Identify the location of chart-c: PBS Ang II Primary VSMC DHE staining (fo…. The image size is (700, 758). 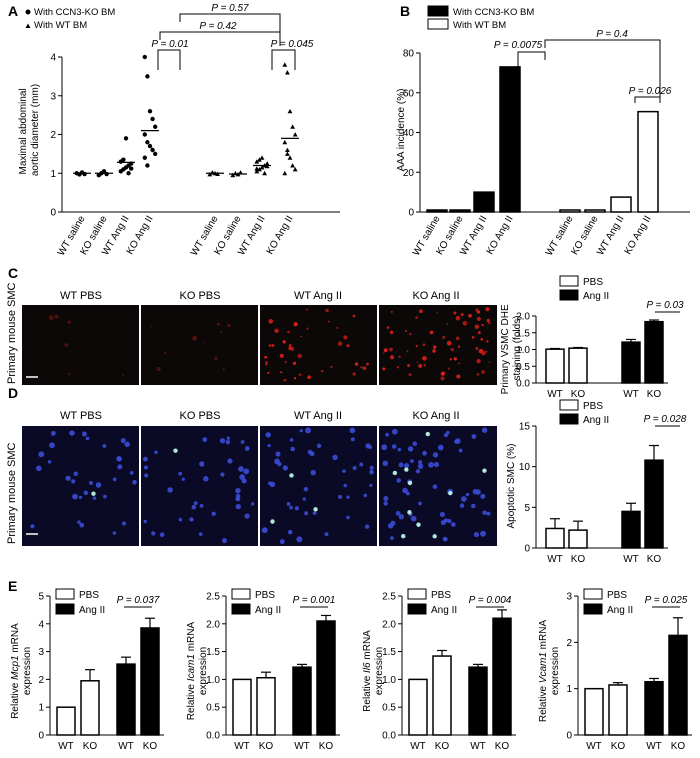
(592, 337).